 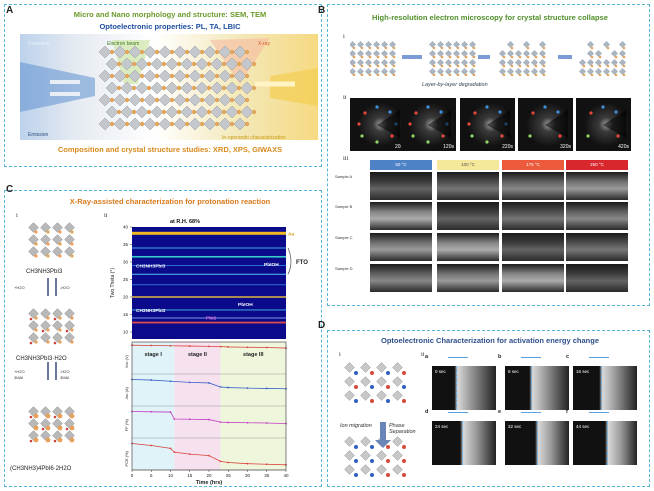 I want to click on frame-time: 44 sec, so click(x=583, y=426).